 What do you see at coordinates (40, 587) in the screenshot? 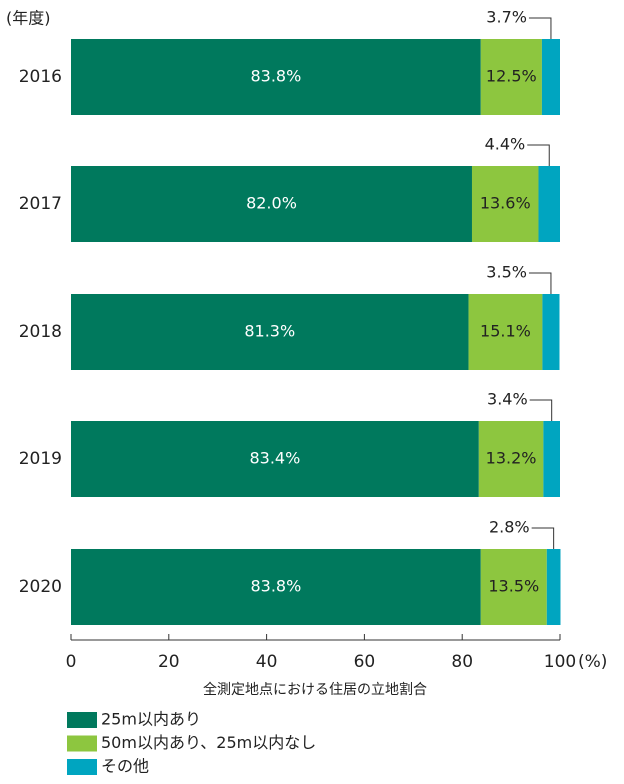
I see `y-tick-label: 2020` at bounding box center [40, 587].